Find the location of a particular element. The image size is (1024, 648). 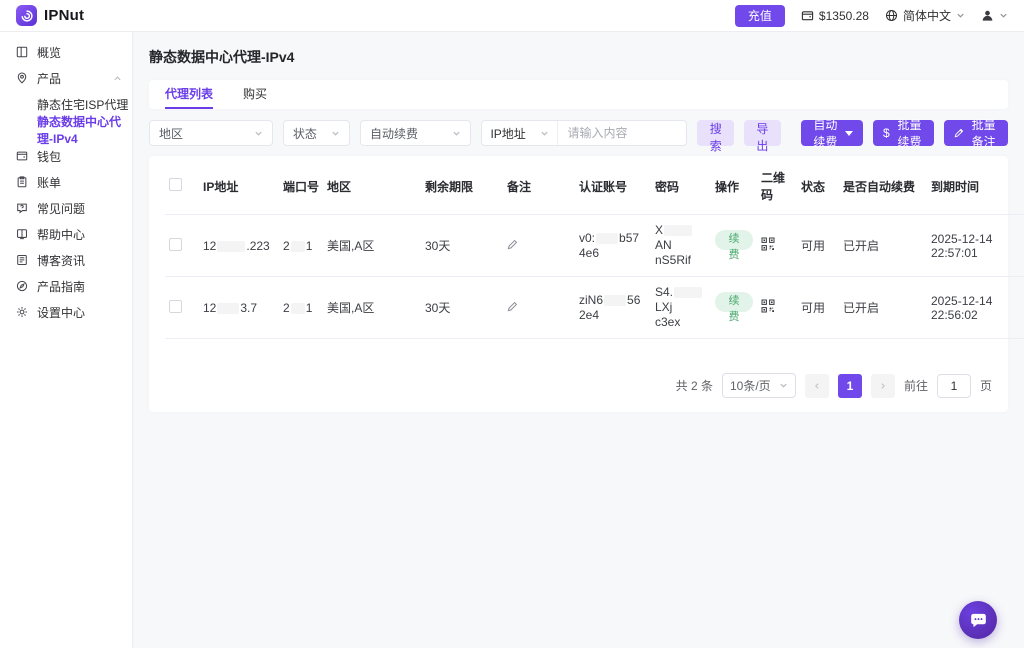

page-title: 静态数据中心代理-IPv4 is located at coordinates (222, 57).